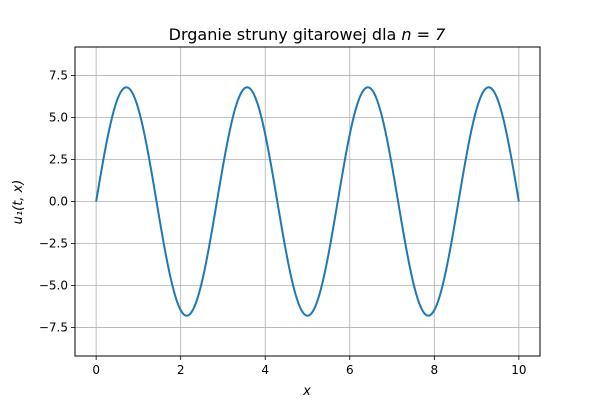 The height and width of the screenshot is (400, 600). I want to click on chart-title: Drganie struny gitarowej dla n = 7, so click(307, 34).